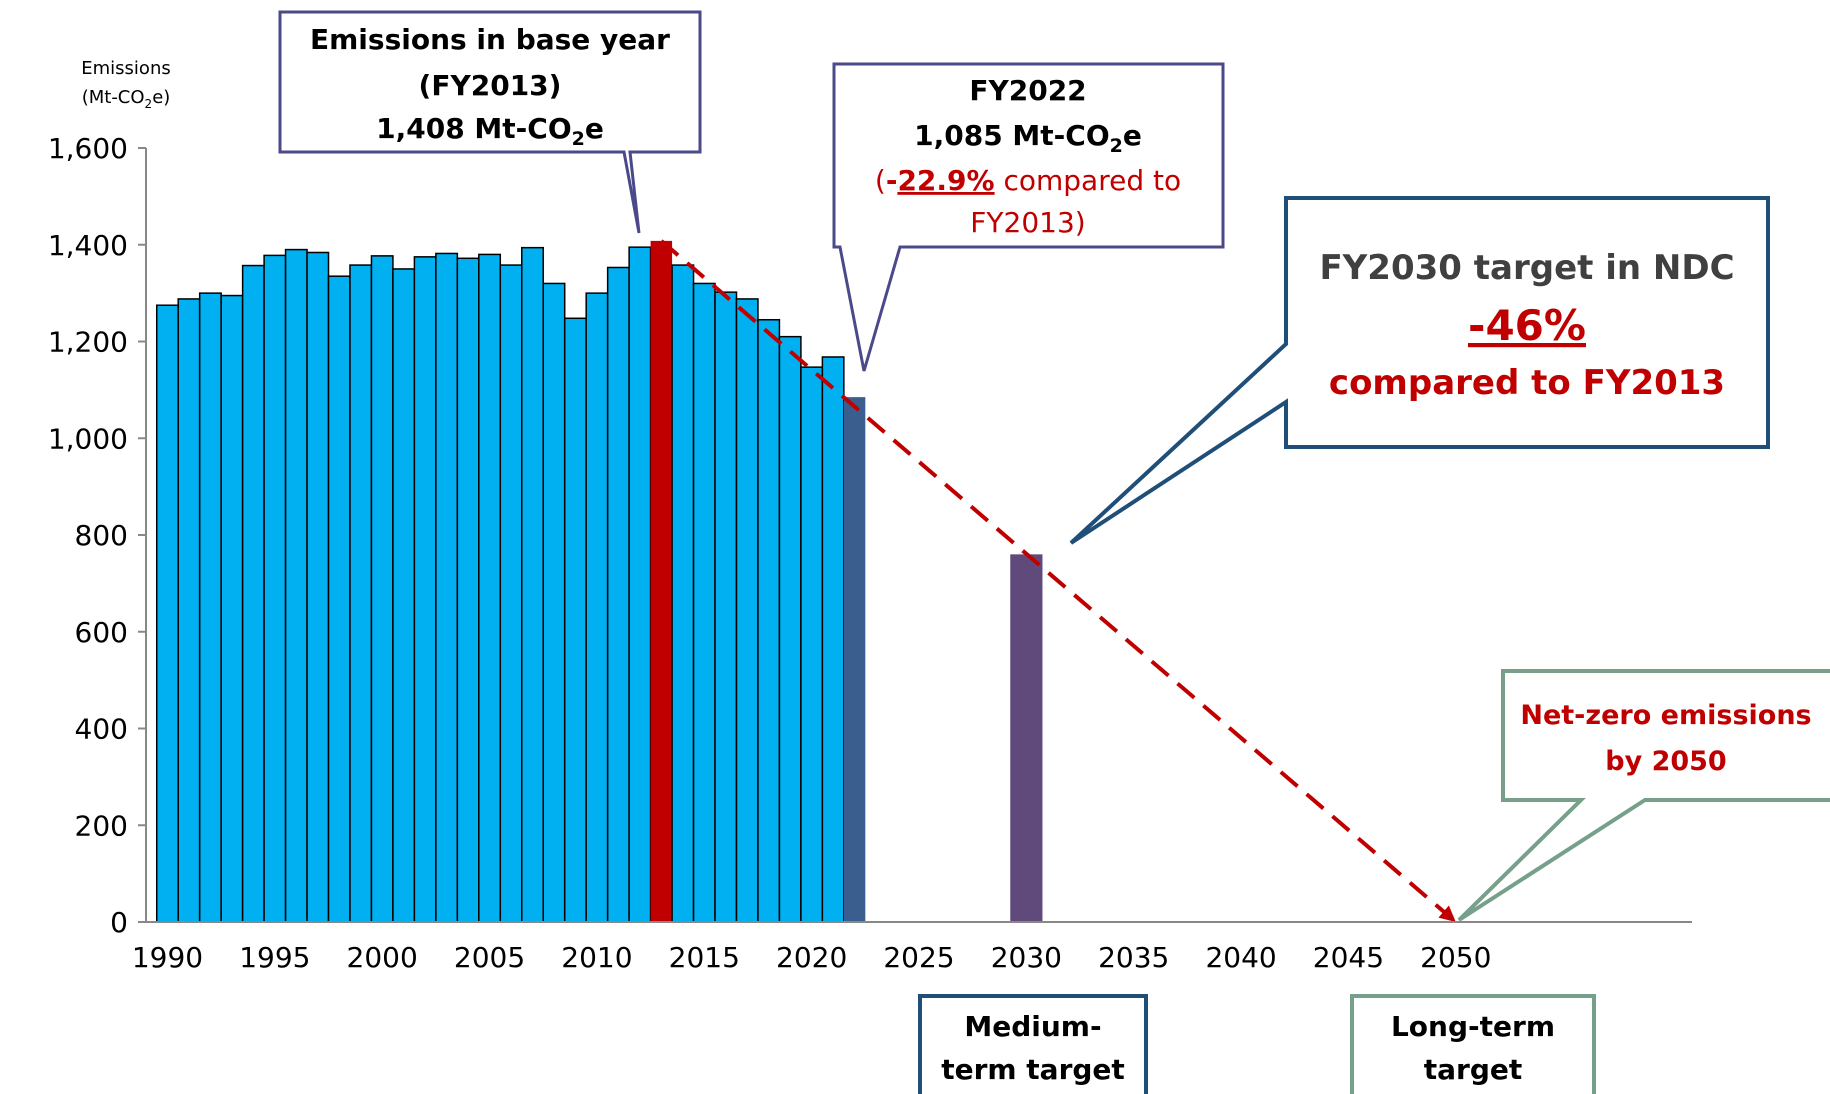 The height and width of the screenshot is (1094, 1830). Describe the element at coordinates (1027, 90) in the screenshot. I see `annotation: FY2022` at that location.